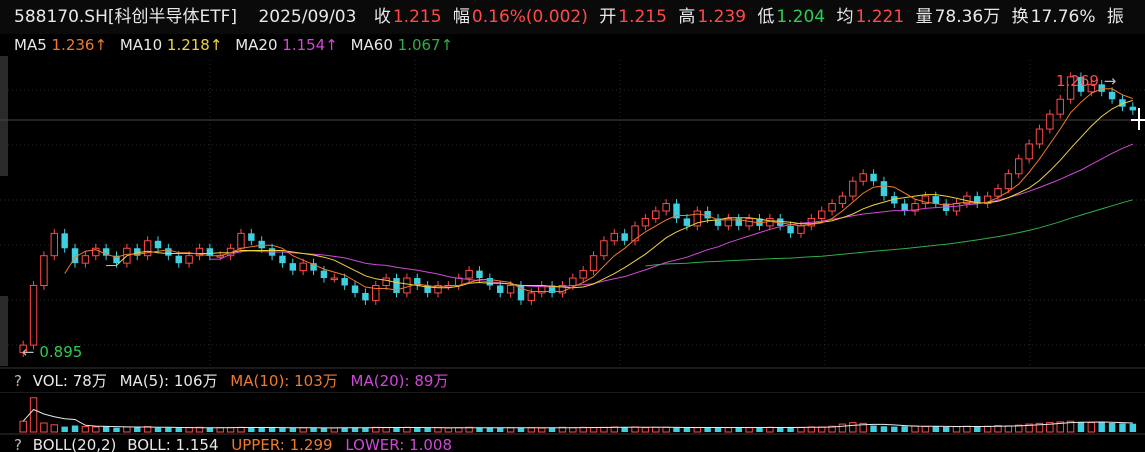 The height and width of the screenshot is (452, 1145). Describe the element at coordinates (967, 17) in the screenshot. I see `volume-value: 78.36万` at that location.